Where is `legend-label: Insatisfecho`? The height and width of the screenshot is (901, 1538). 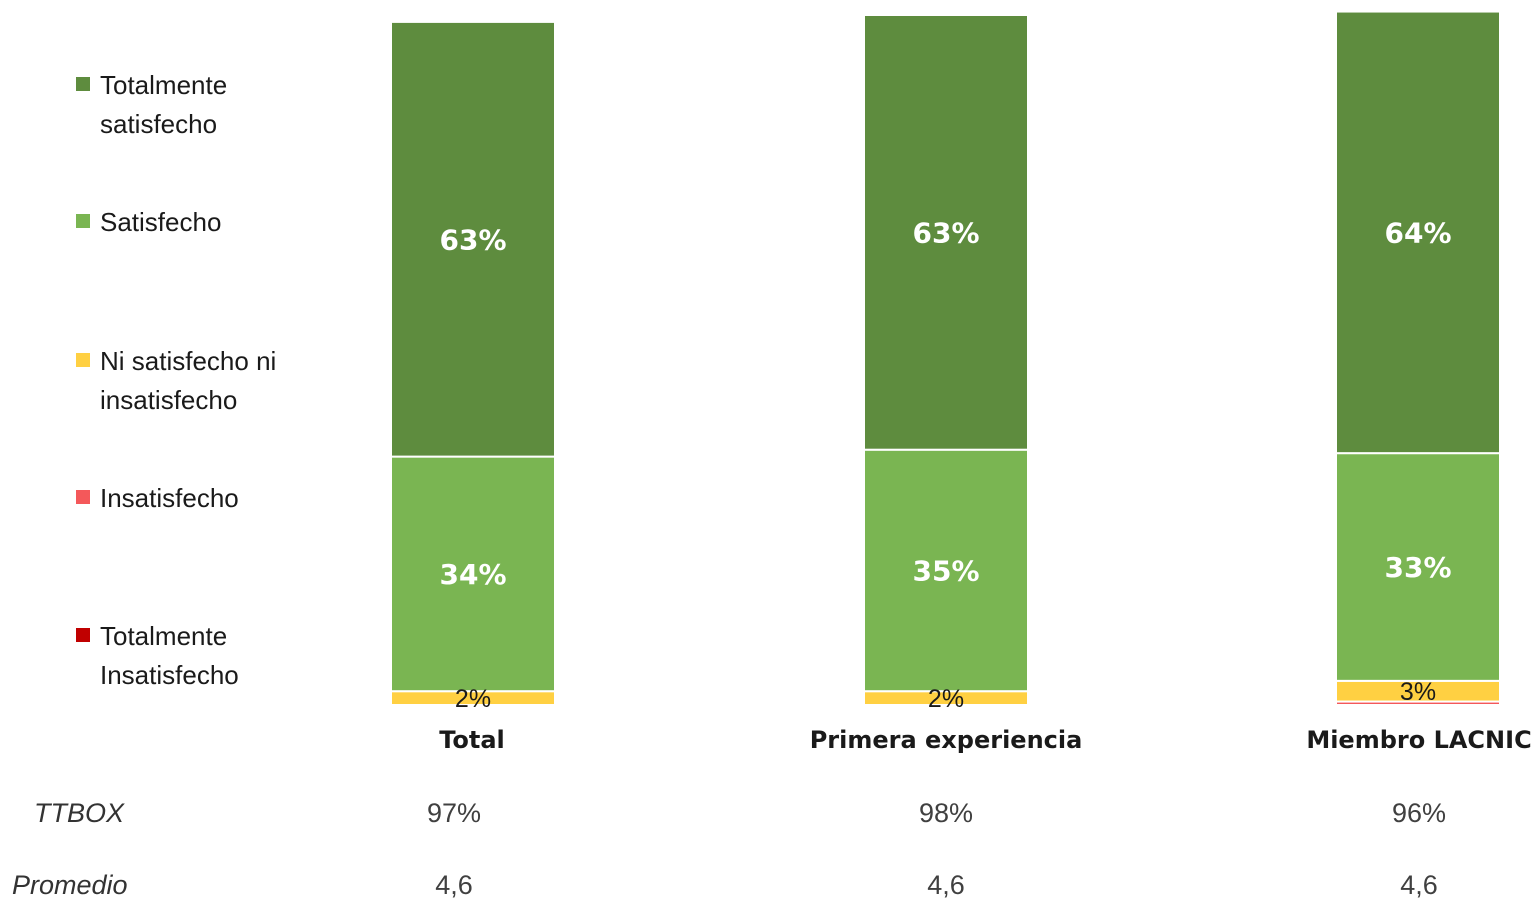 legend-label: Insatisfecho is located at coordinates (169, 498).